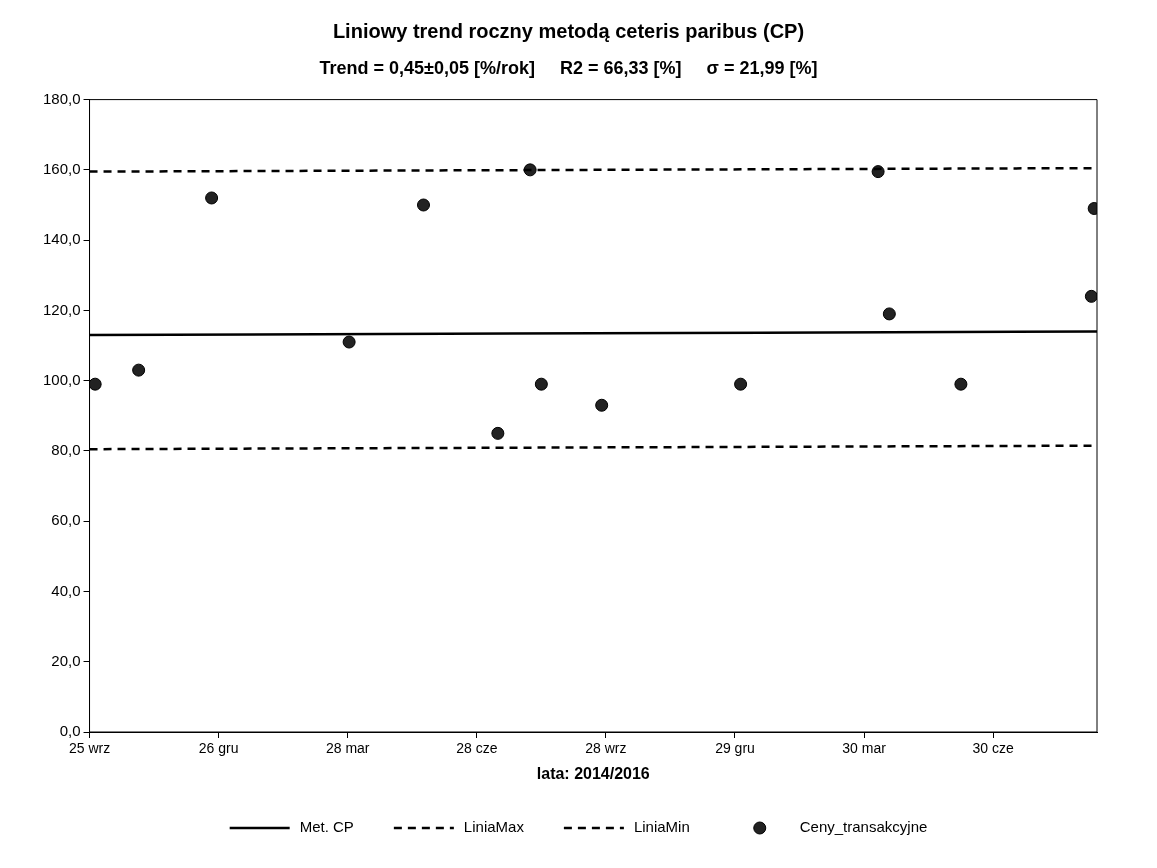  What do you see at coordinates (993, 748) in the screenshot?
I see `x-tick-label: 30 cze` at bounding box center [993, 748].